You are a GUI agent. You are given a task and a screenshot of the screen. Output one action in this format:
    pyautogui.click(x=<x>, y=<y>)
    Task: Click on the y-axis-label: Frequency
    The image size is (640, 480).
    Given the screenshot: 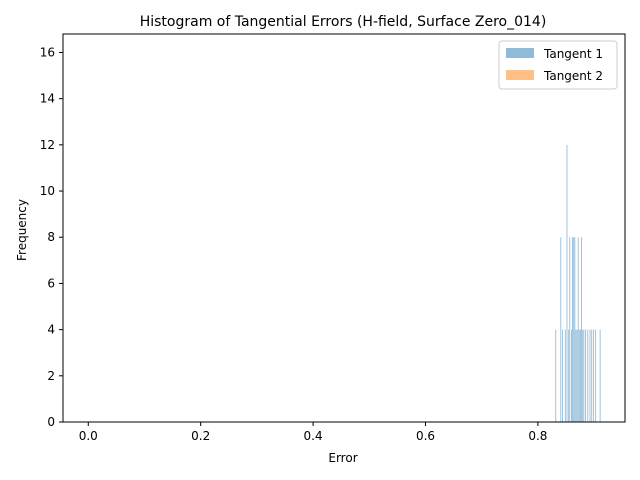 What is the action you would take?
    pyautogui.click(x=22, y=230)
    